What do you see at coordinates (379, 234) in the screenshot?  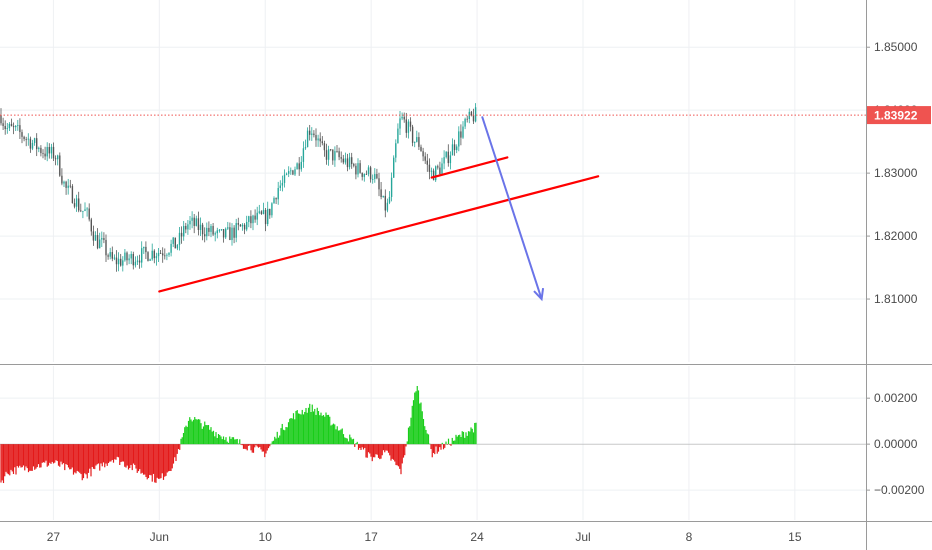 I see `trendline` at bounding box center [379, 234].